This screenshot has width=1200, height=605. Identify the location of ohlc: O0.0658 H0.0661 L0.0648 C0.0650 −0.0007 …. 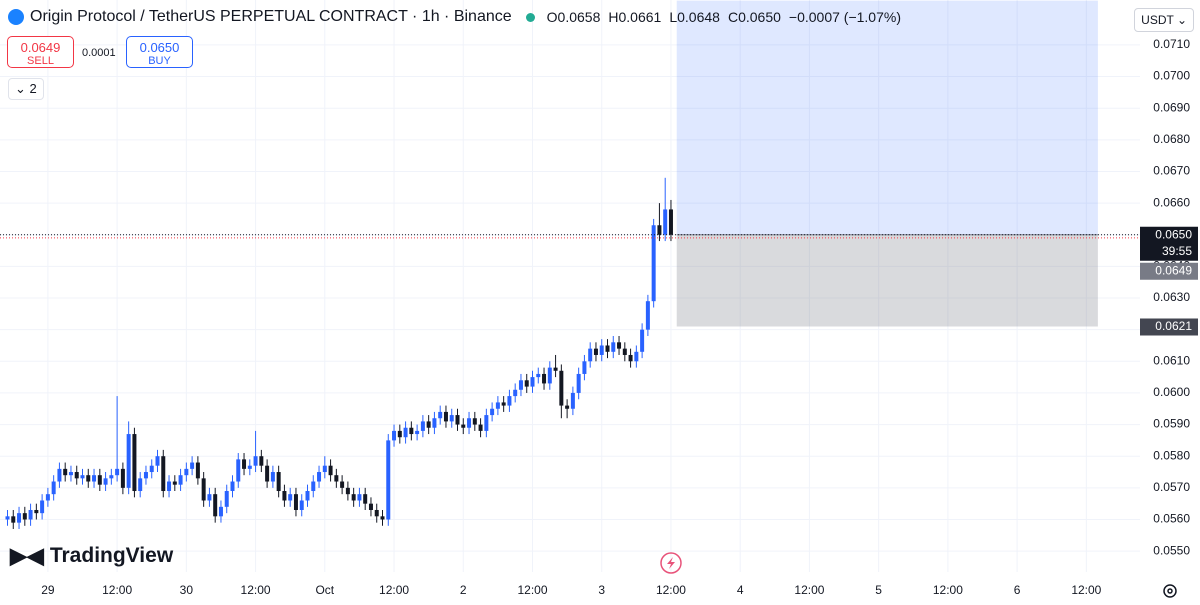
(713, 17).